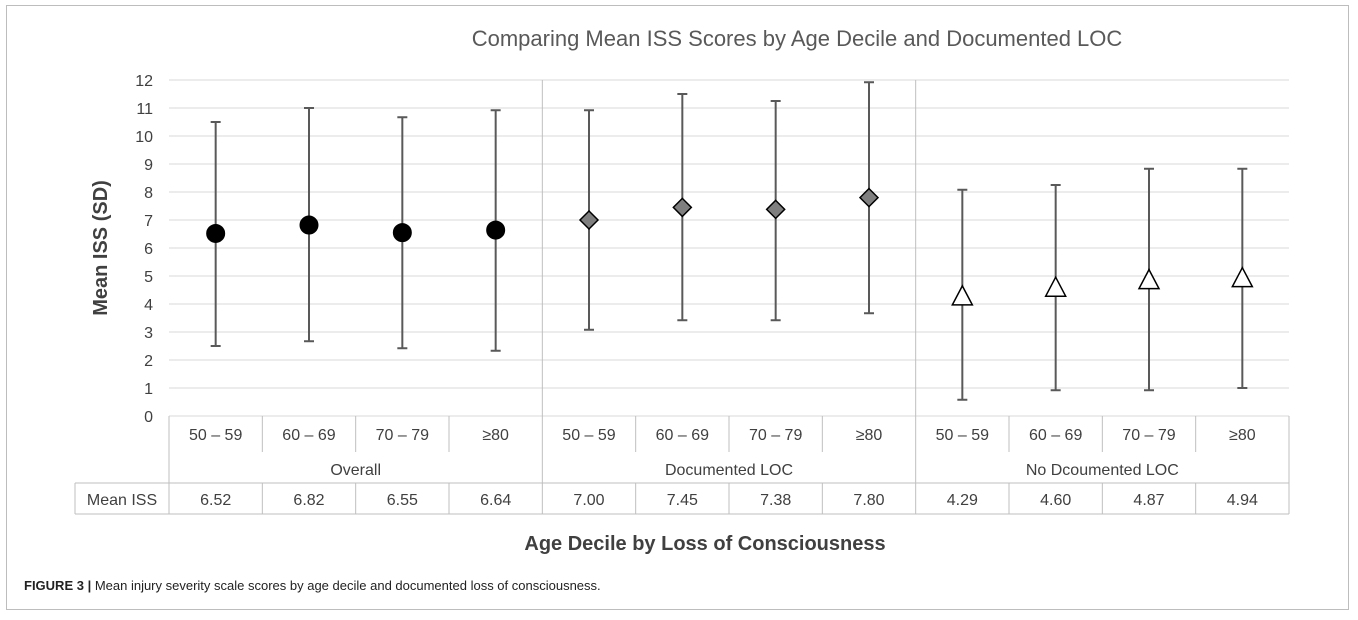 The image size is (1358, 620). What do you see at coordinates (588, 500) in the screenshot?
I see `mean-iss-value: 7.00` at bounding box center [588, 500].